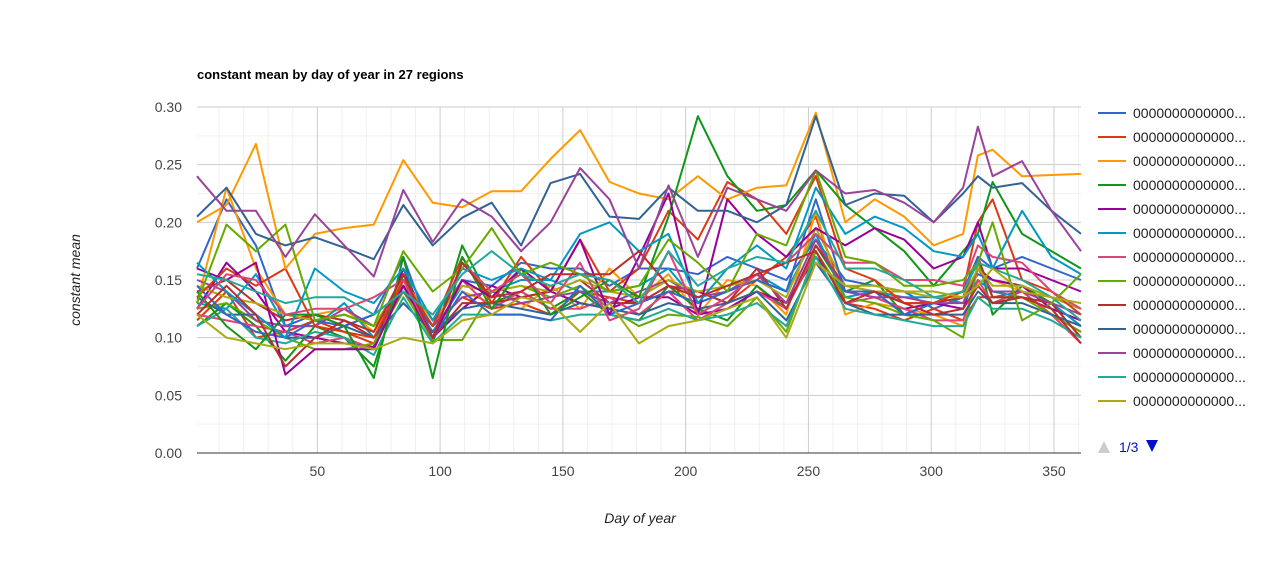 This screenshot has width=1279, height=561. I want to click on x-axis-title: Day of year, so click(640, 518).